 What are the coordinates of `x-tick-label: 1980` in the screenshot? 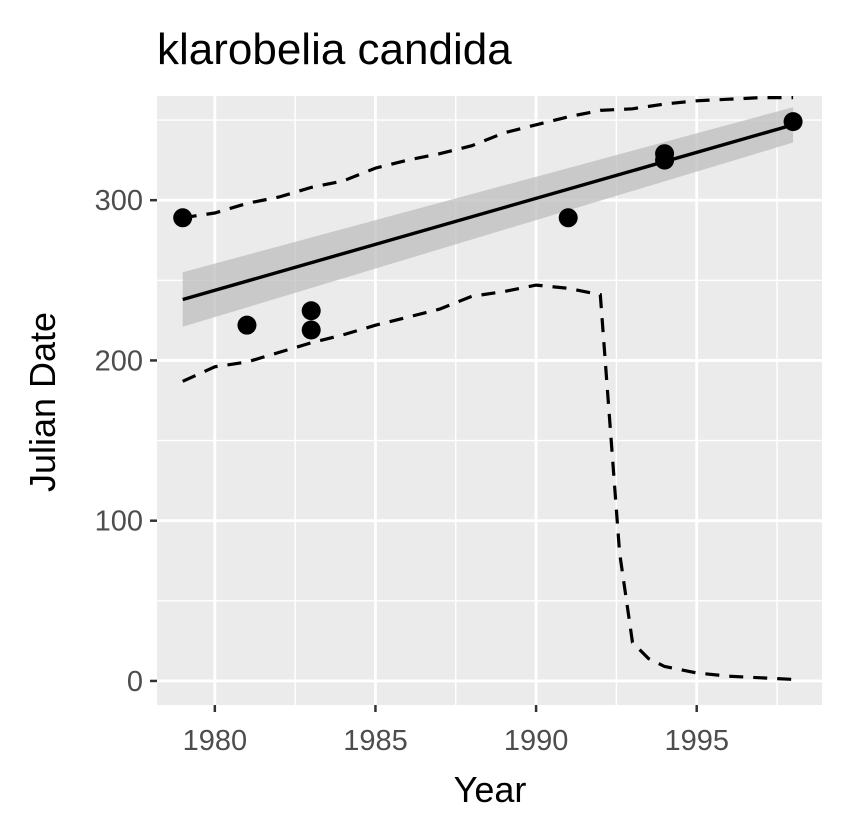 It's located at (215, 741).